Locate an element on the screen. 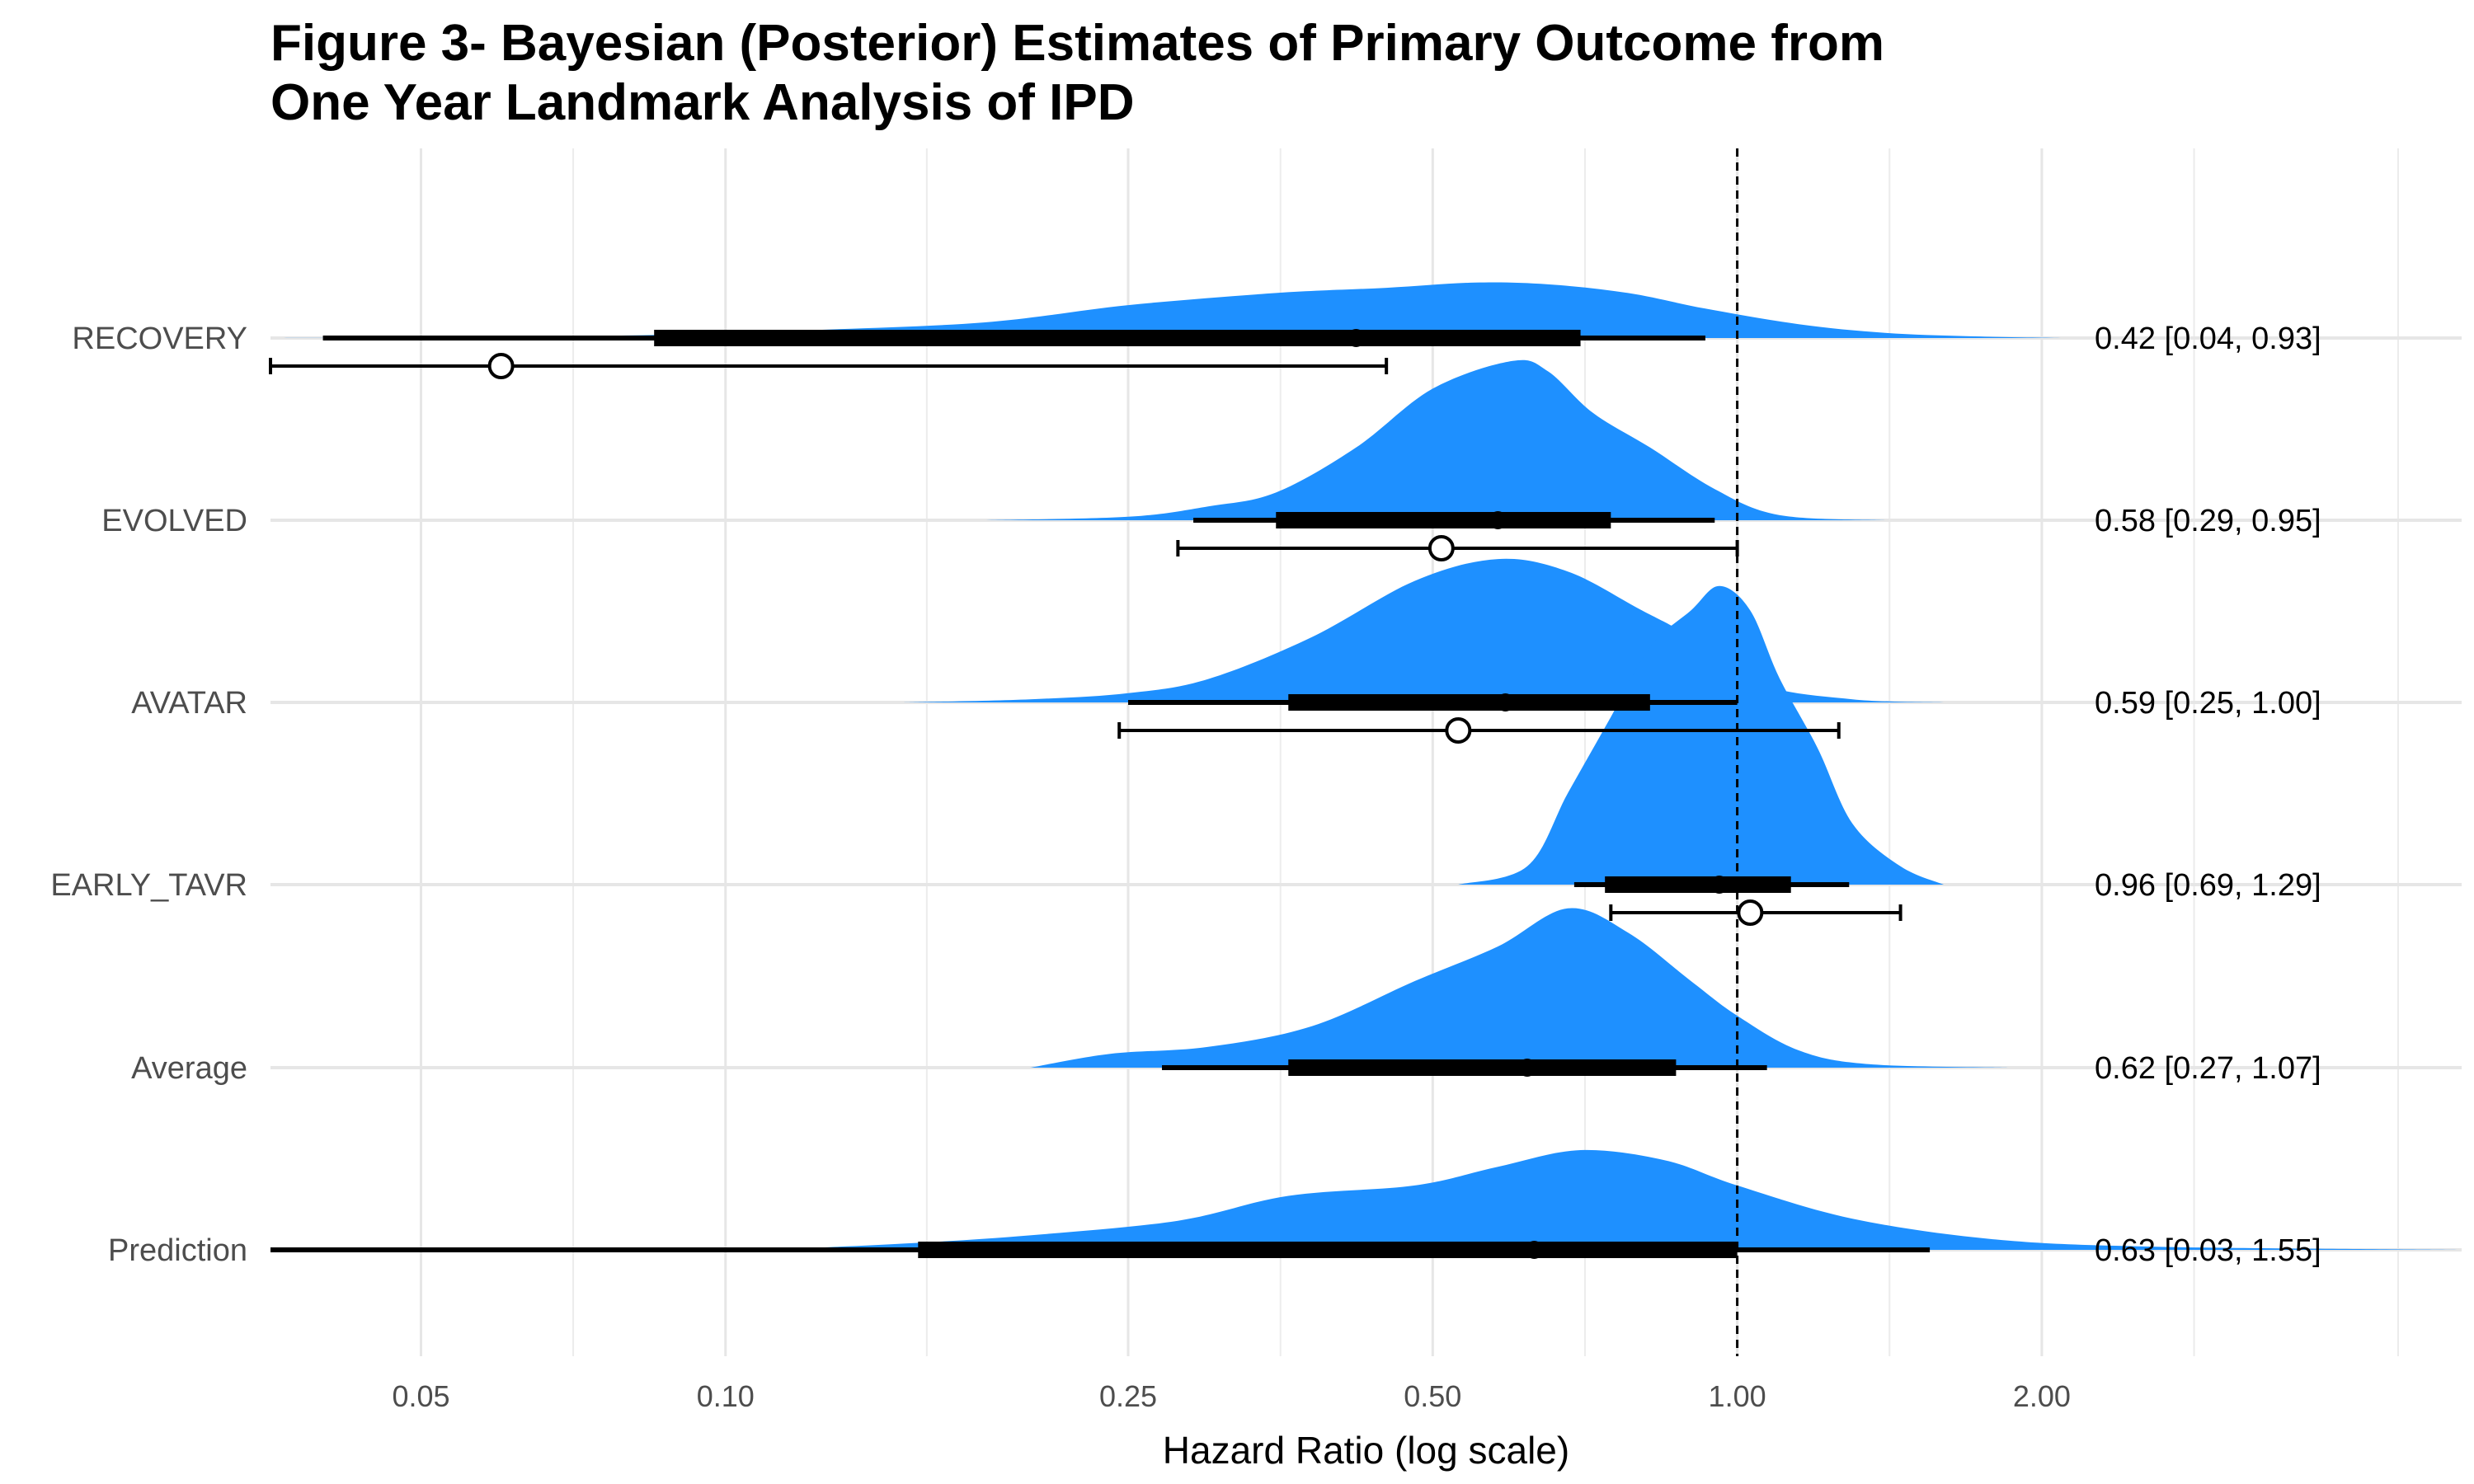  x-tick-label: 0.50 is located at coordinates (1432, 1396).